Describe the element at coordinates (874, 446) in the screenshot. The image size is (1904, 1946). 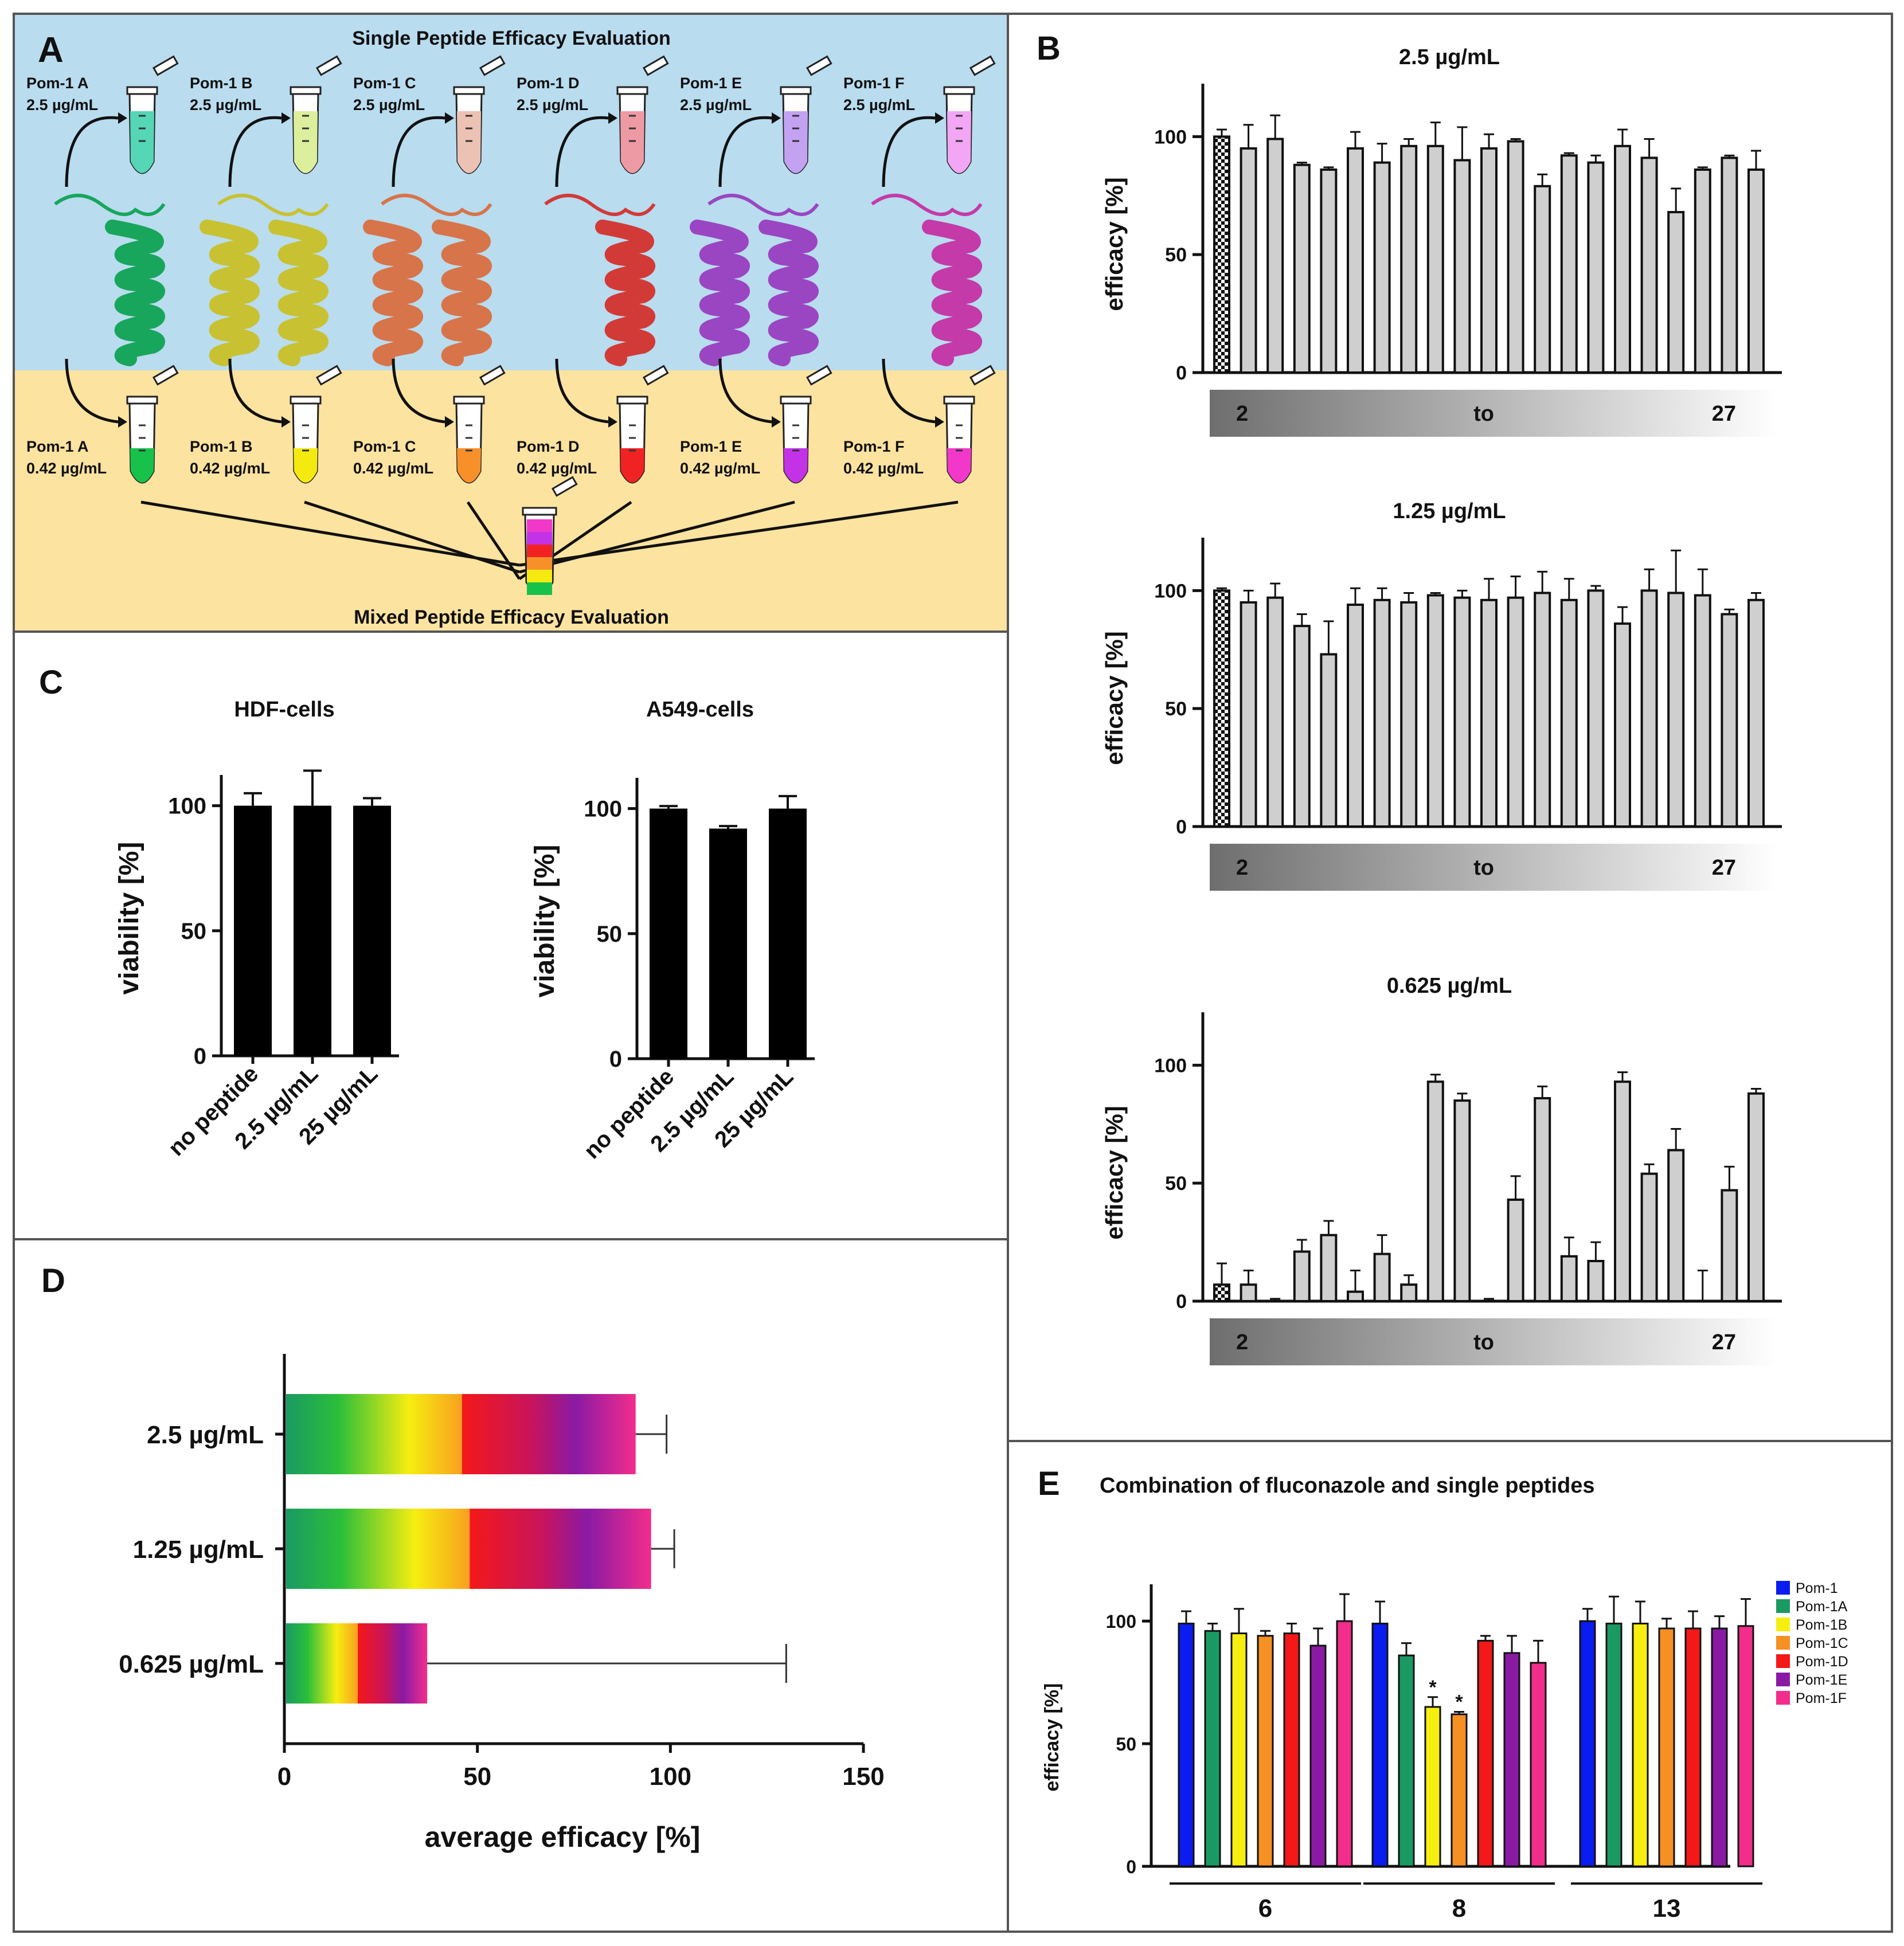
I see `tube-bottom-name: Pom-1 F` at that location.